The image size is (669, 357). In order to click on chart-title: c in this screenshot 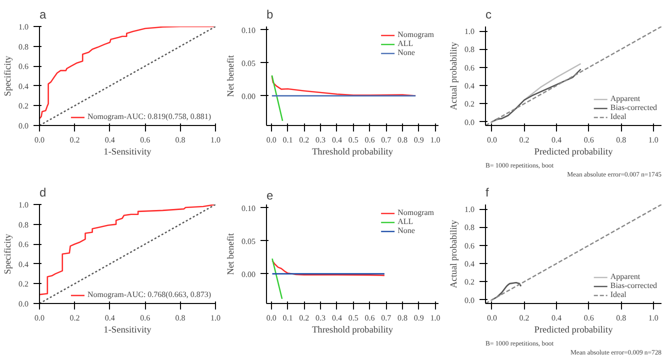, I will do `click(489, 15)`.